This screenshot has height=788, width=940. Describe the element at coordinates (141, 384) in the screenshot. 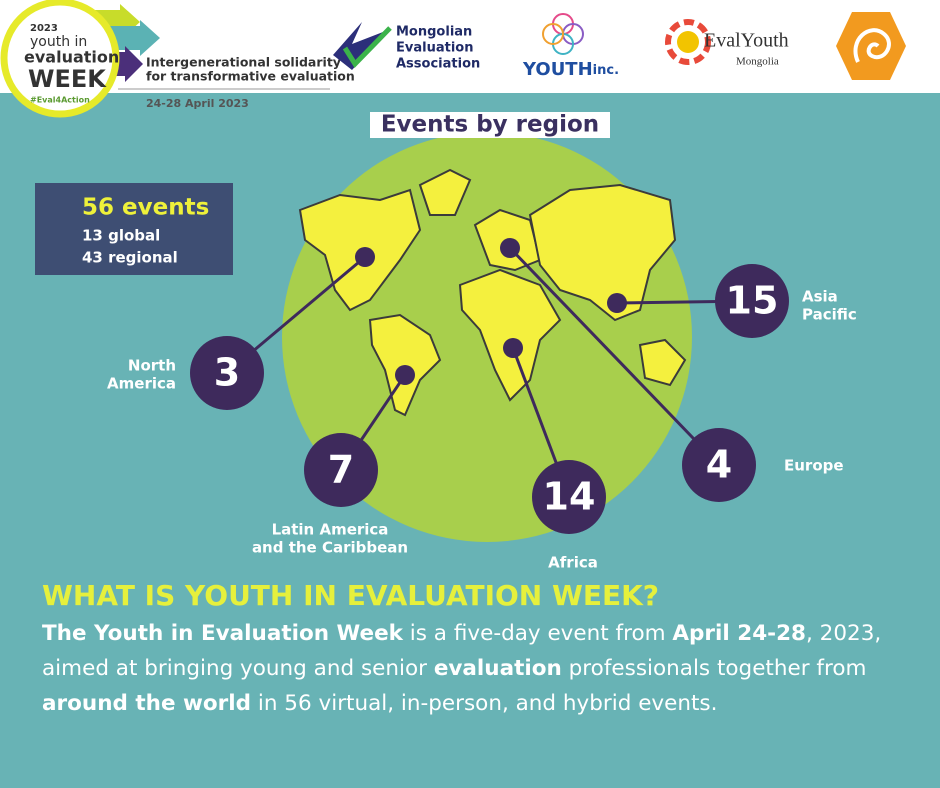

I see `region-name: America` at that location.